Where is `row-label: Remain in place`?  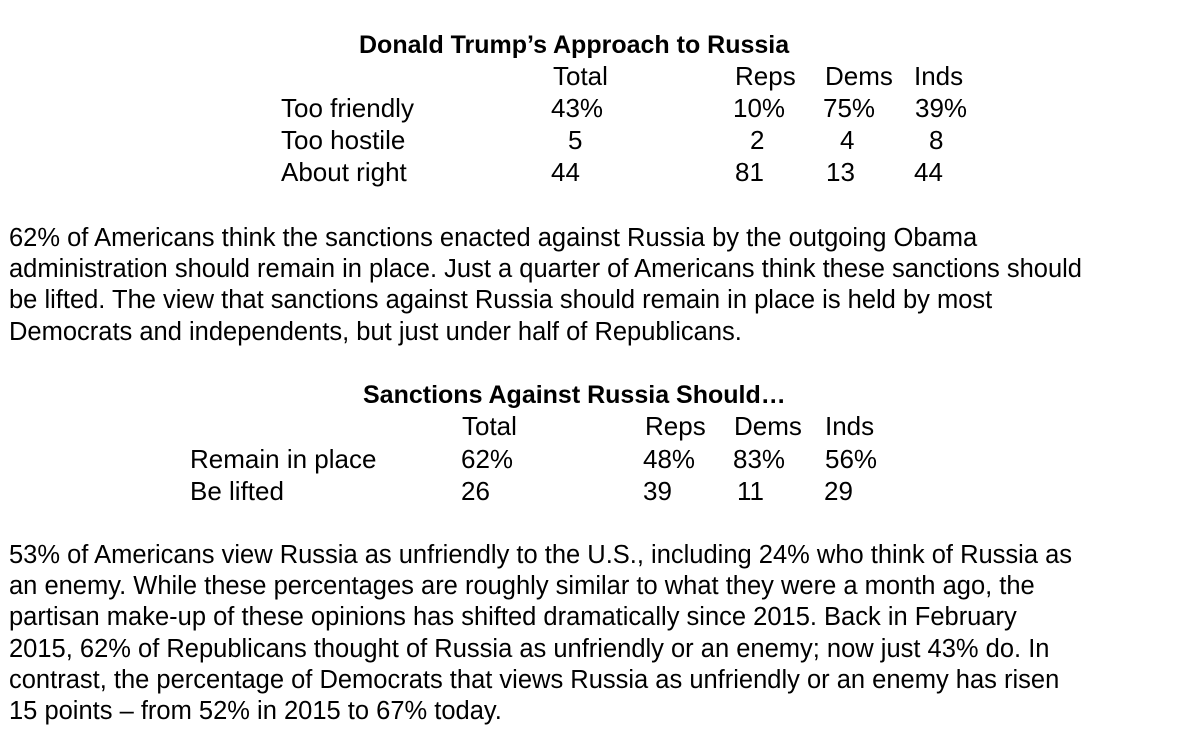
row-label: Remain in place is located at coordinates (283, 459).